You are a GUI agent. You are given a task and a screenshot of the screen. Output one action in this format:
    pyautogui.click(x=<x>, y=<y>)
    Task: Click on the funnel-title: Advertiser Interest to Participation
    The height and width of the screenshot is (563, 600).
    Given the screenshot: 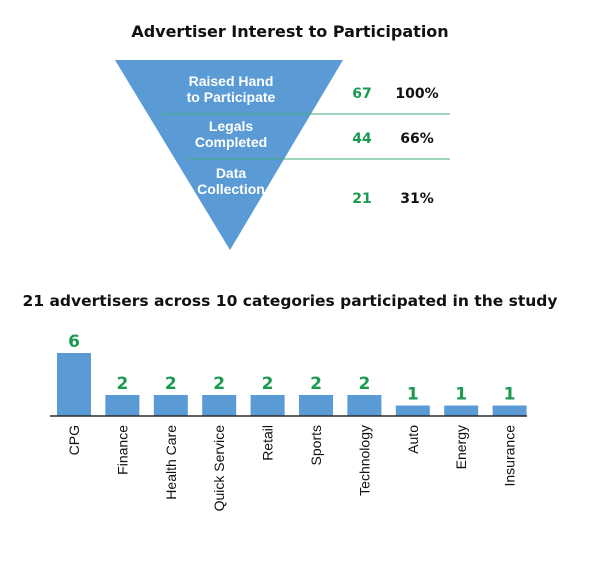 What is the action you would take?
    pyautogui.click(x=289, y=31)
    